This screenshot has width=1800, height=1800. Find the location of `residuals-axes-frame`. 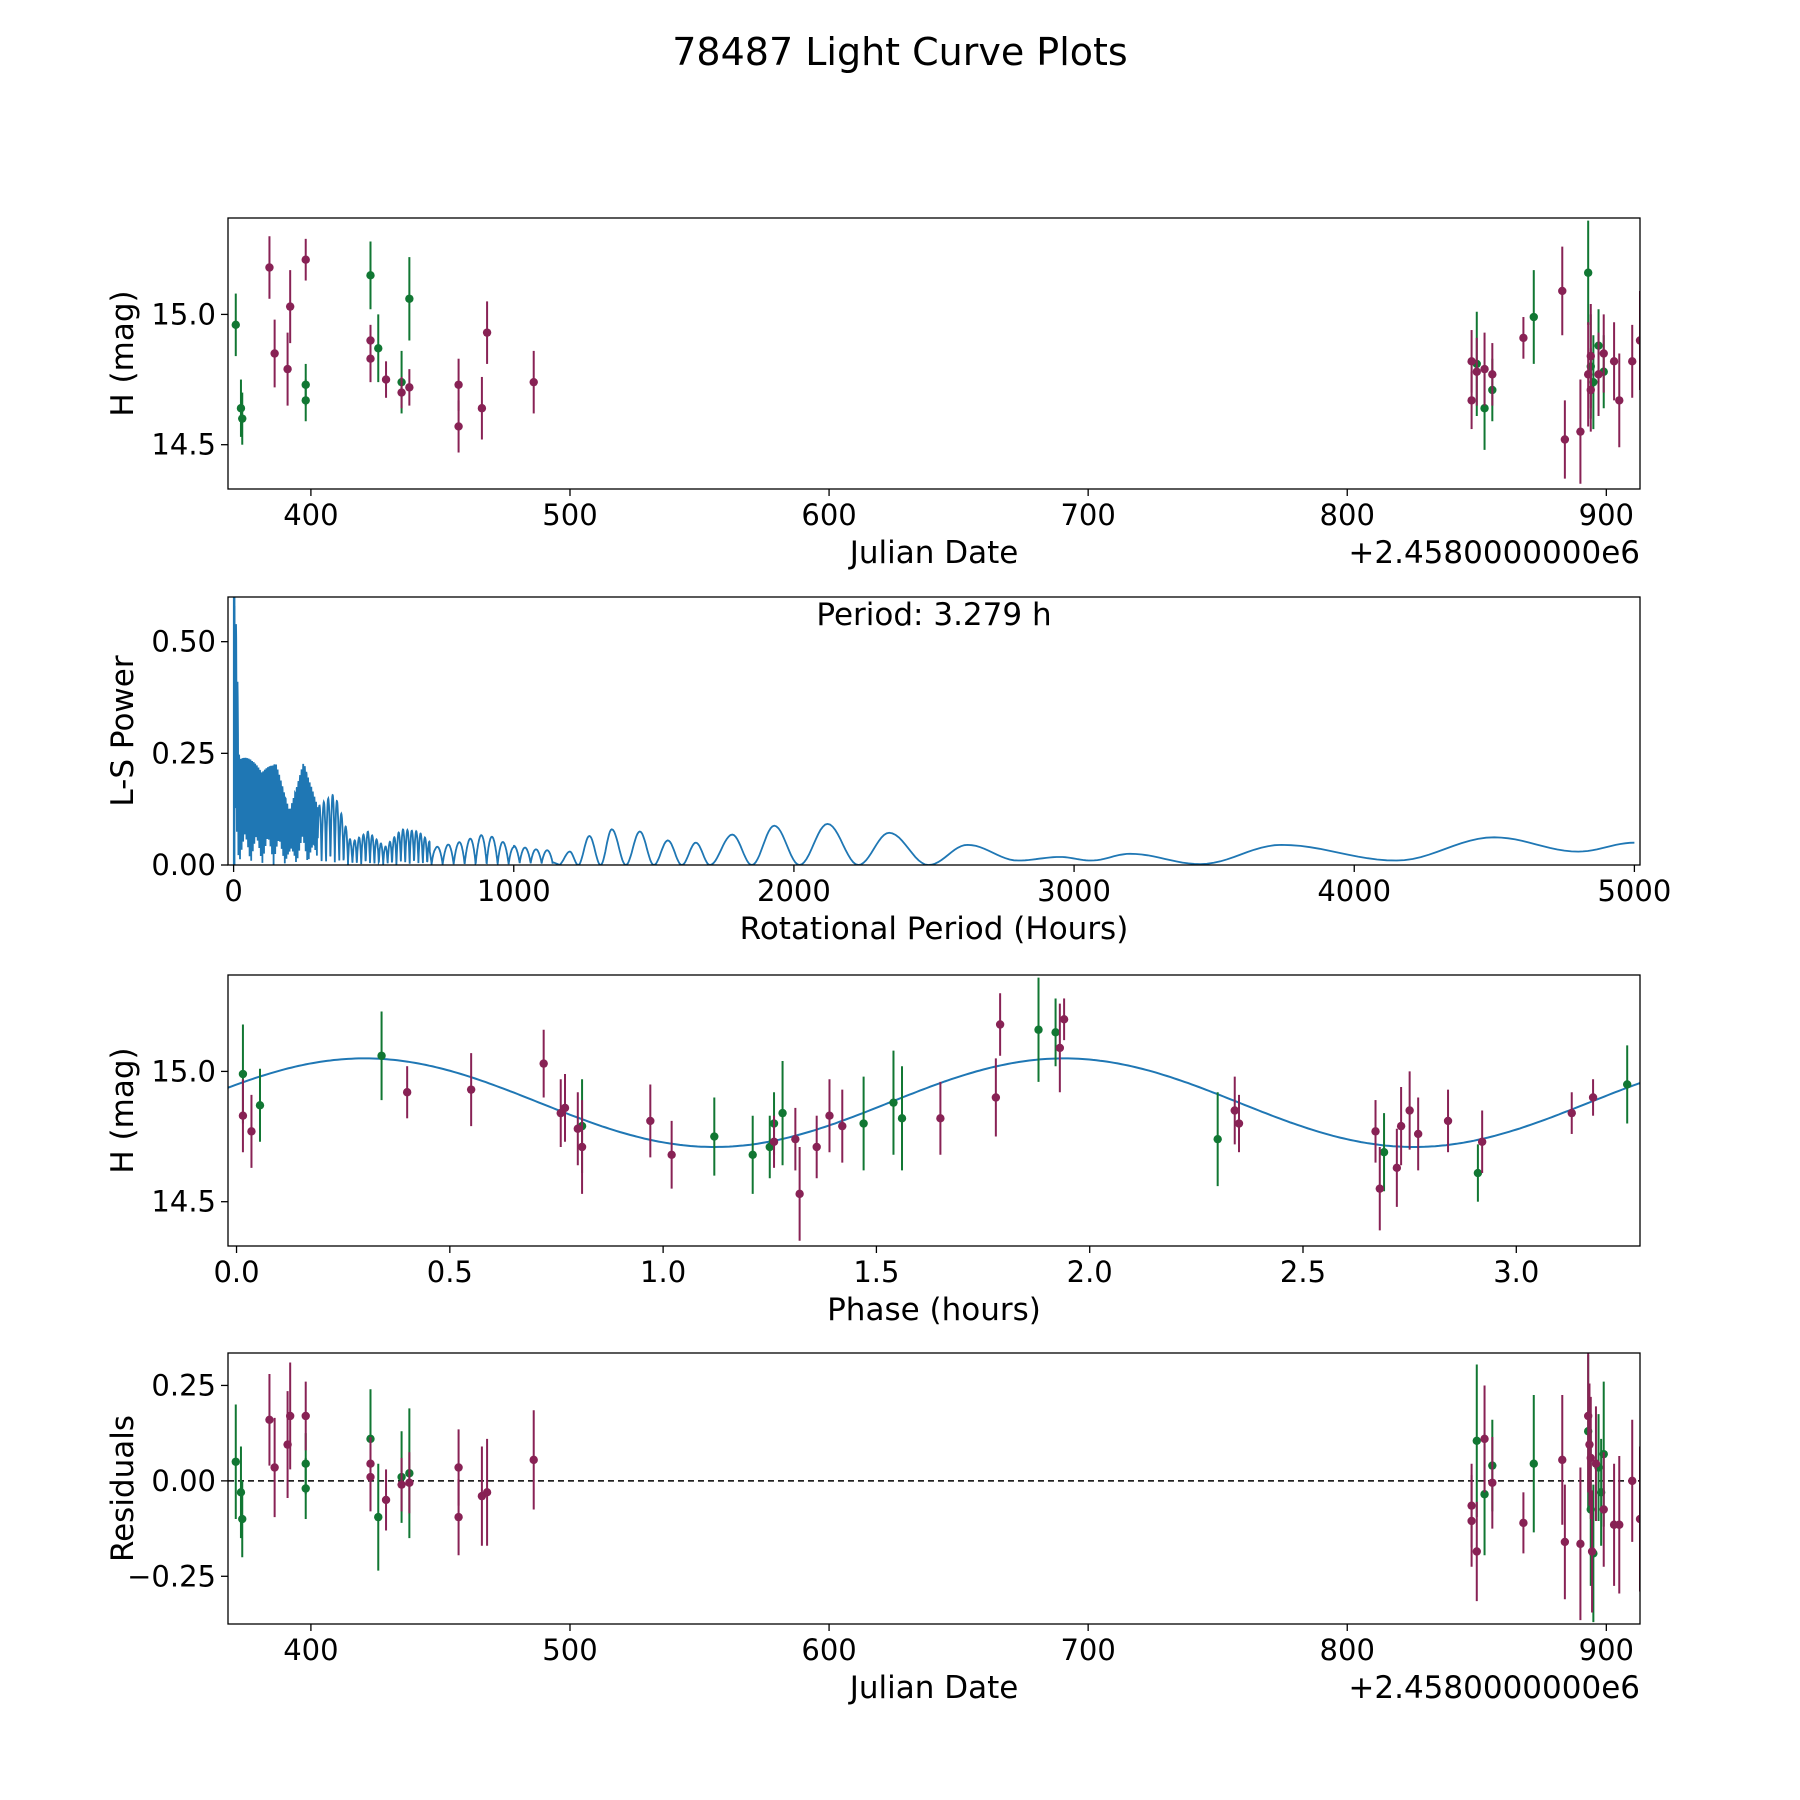

residuals-axes-frame is located at coordinates (934, 1488).